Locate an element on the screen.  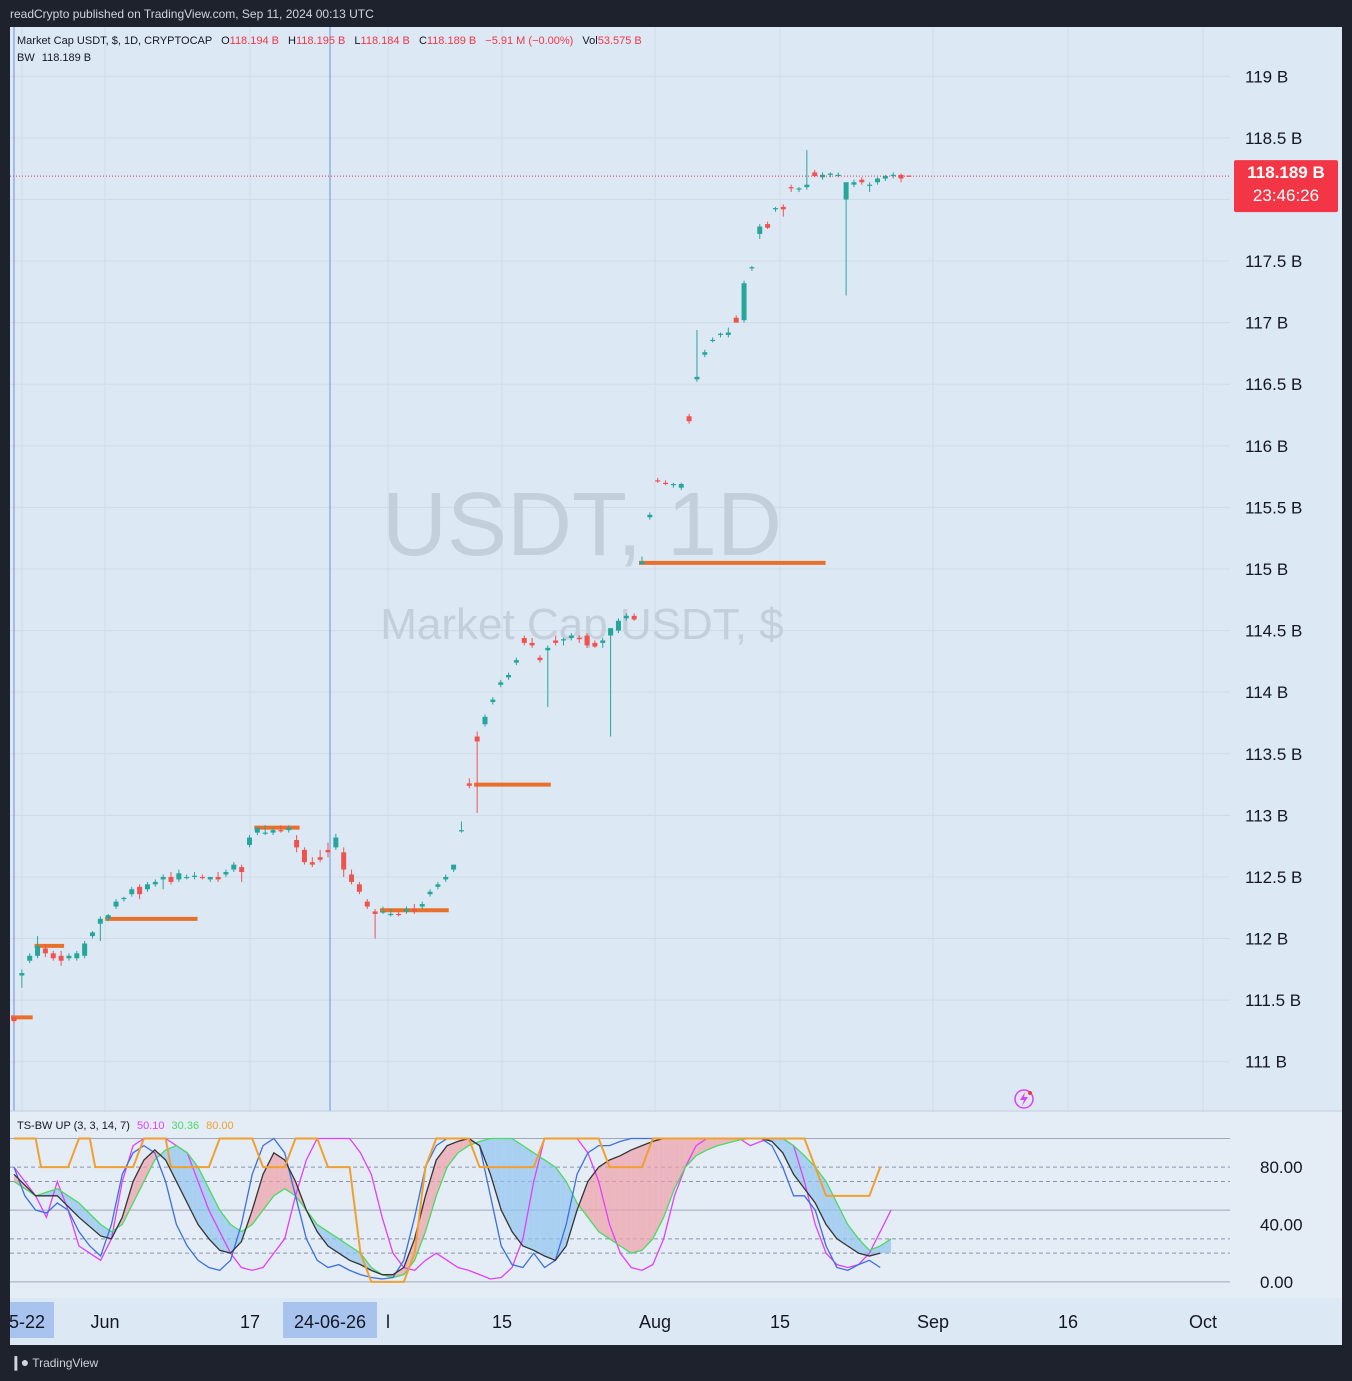
price-tick-label: 112.5 B is located at coordinates (1273, 877).